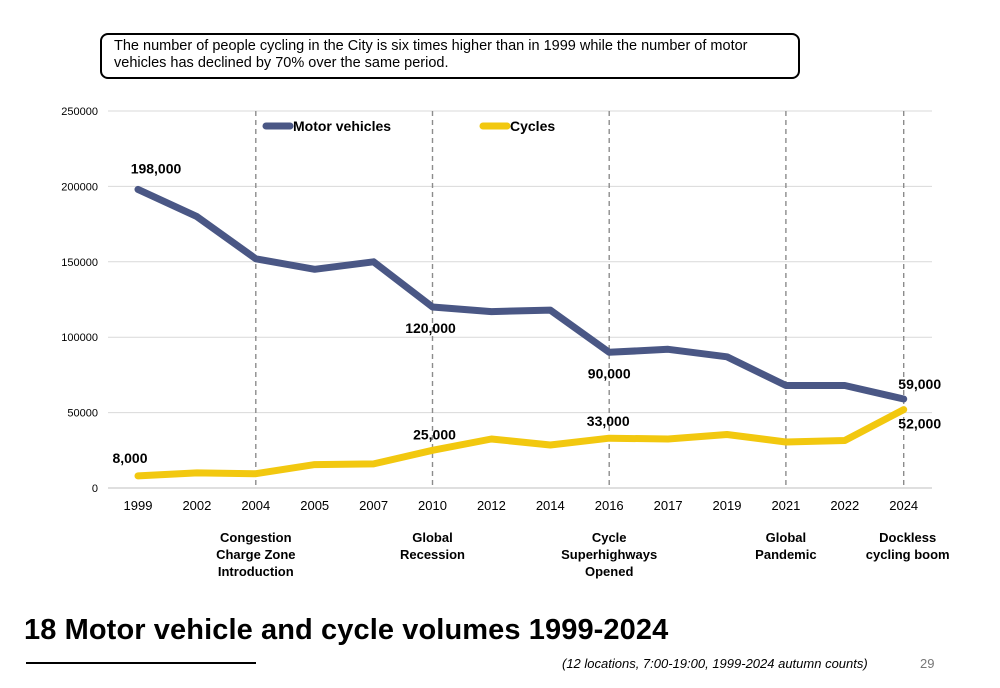 This screenshot has width=1000, height=688. I want to click on x-tick-label: 2014, so click(550, 505).